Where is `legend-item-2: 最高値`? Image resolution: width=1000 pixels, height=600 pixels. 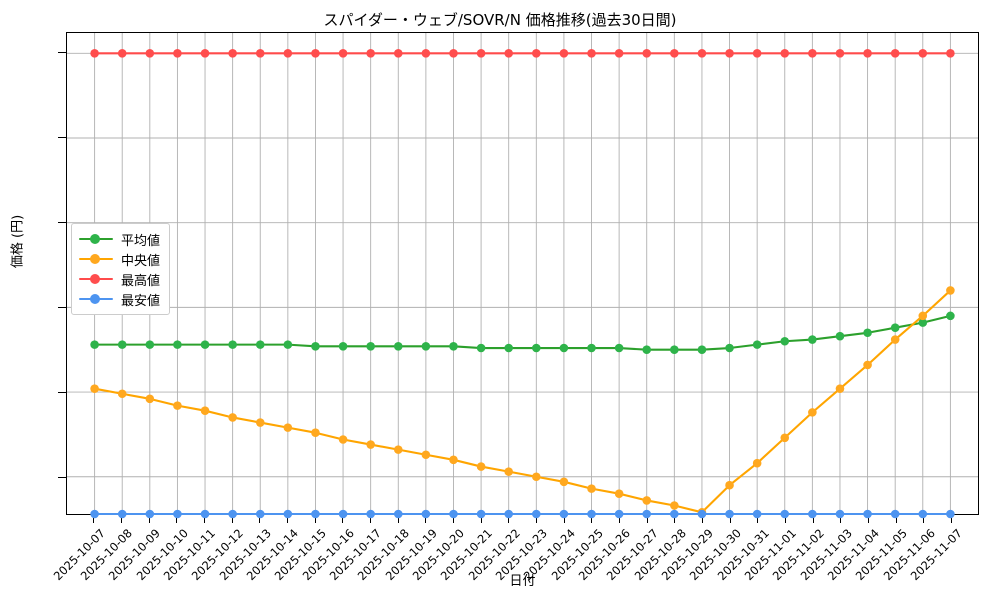
legend-item-2: 最高値 is located at coordinates (119, 279).